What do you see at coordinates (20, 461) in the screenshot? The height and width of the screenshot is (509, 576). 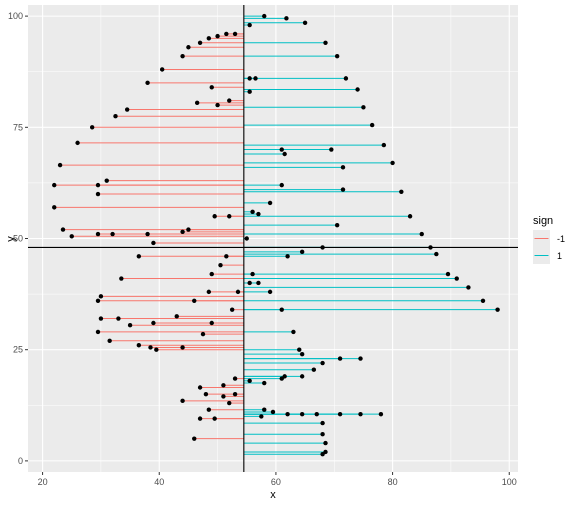 I see `y-tick-label: 0` at bounding box center [20, 461].